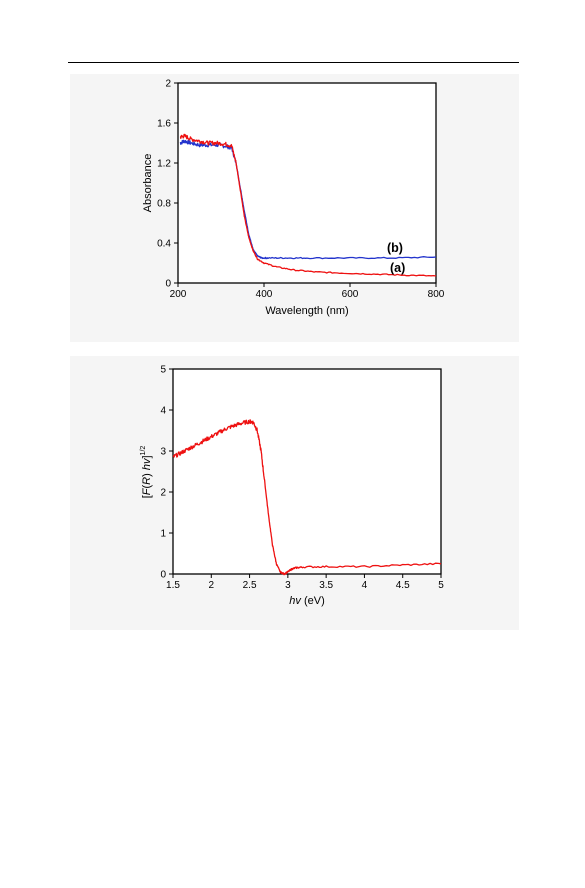 Image resolution: width=585 pixels, height=888 pixels. Describe the element at coordinates (306, 601) in the screenshot. I see `x-axis-label: hv (eV)` at that location.